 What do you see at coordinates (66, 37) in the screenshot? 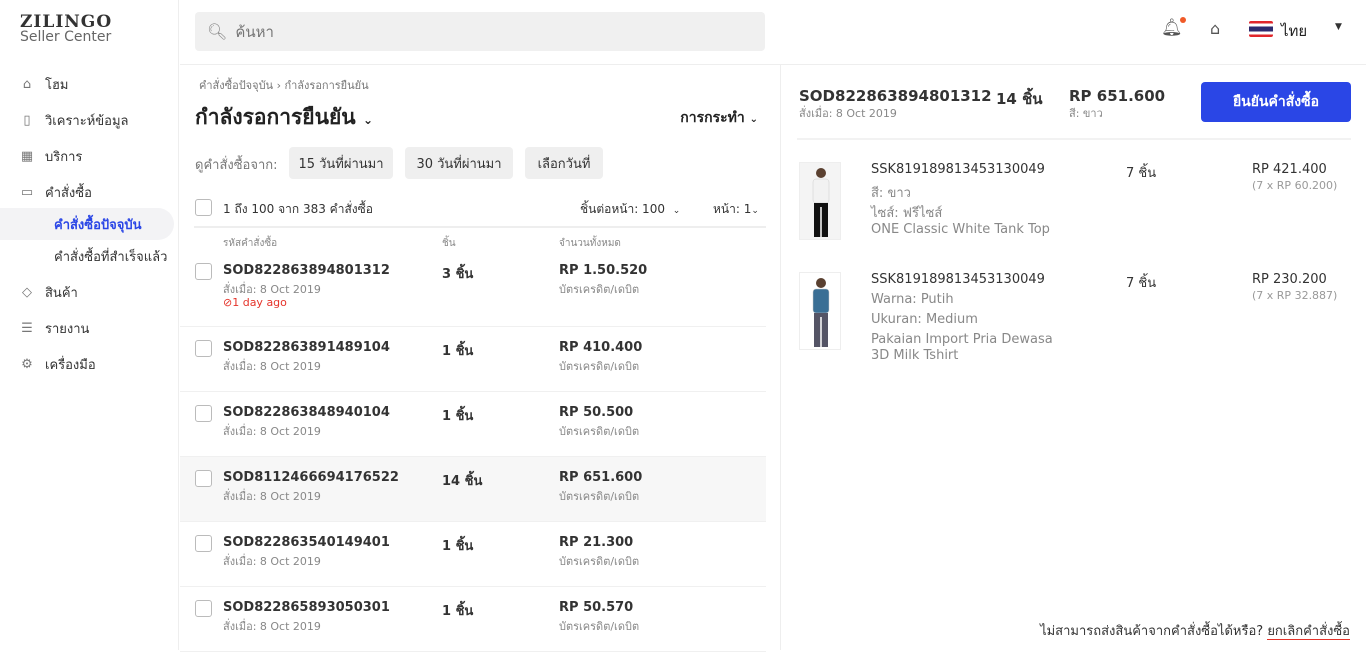
I see `logo-subtitle: Seller Center` at bounding box center [66, 37].